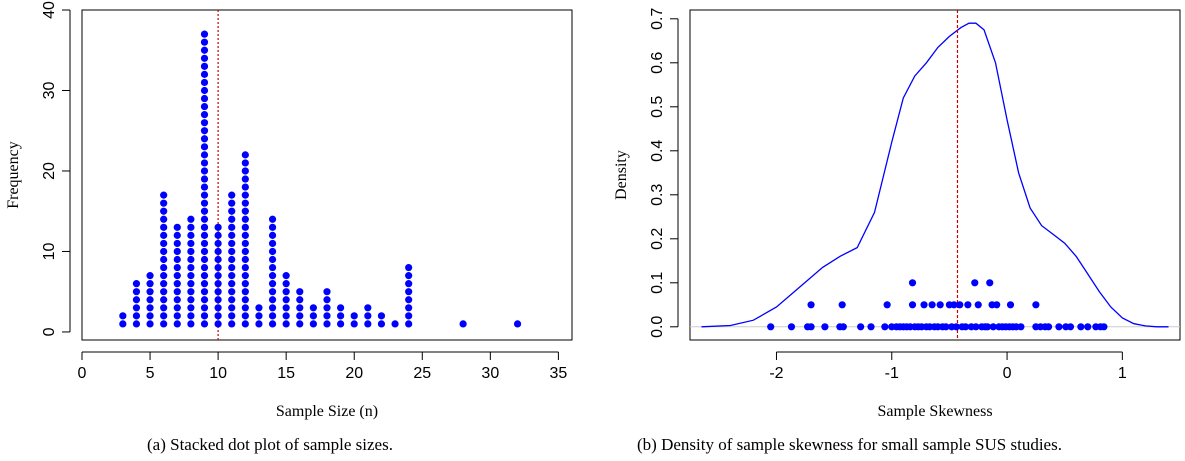 This screenshot has height=461, width=1185. Describe the element at coordinates (657, 19) in the screenshot. I see `y-tick-label: 0.7` at that location.